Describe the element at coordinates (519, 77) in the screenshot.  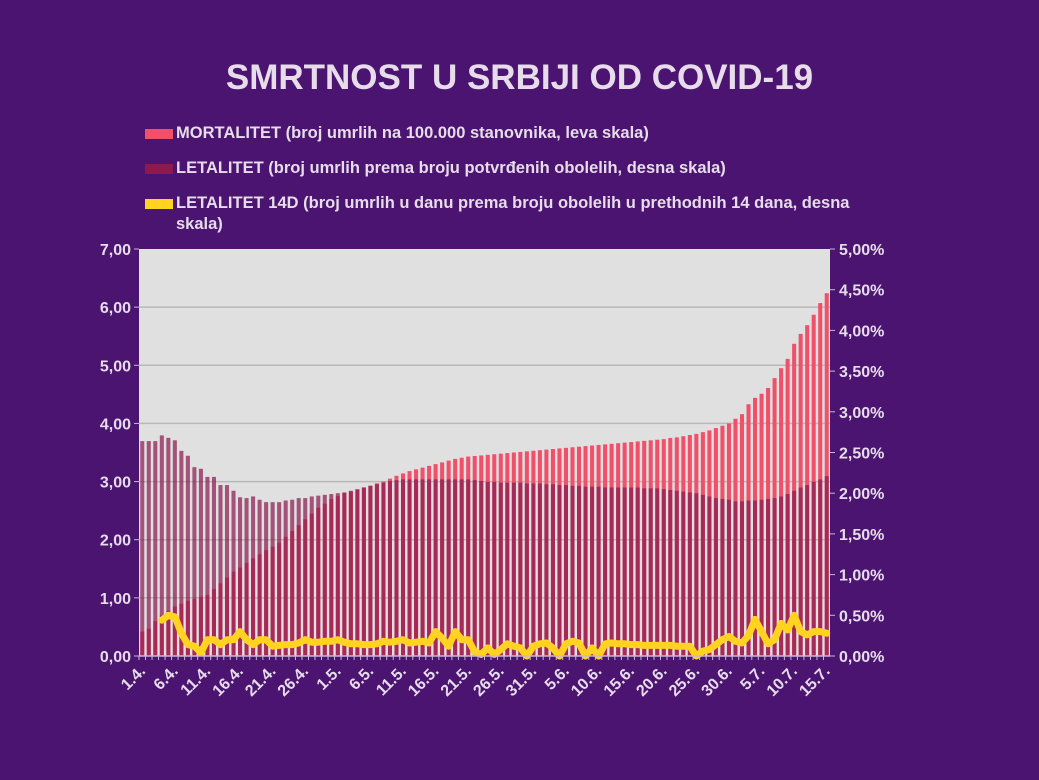
I see `chart-title: SMRTNOST U SRBIJI OD COVID-19` at that location.